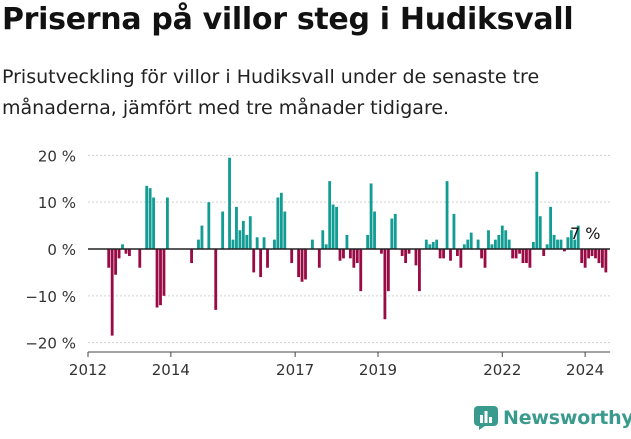 This screenshot has height=439, width=631. I want to click on x-tick-label: 2022, so click(502, 370).